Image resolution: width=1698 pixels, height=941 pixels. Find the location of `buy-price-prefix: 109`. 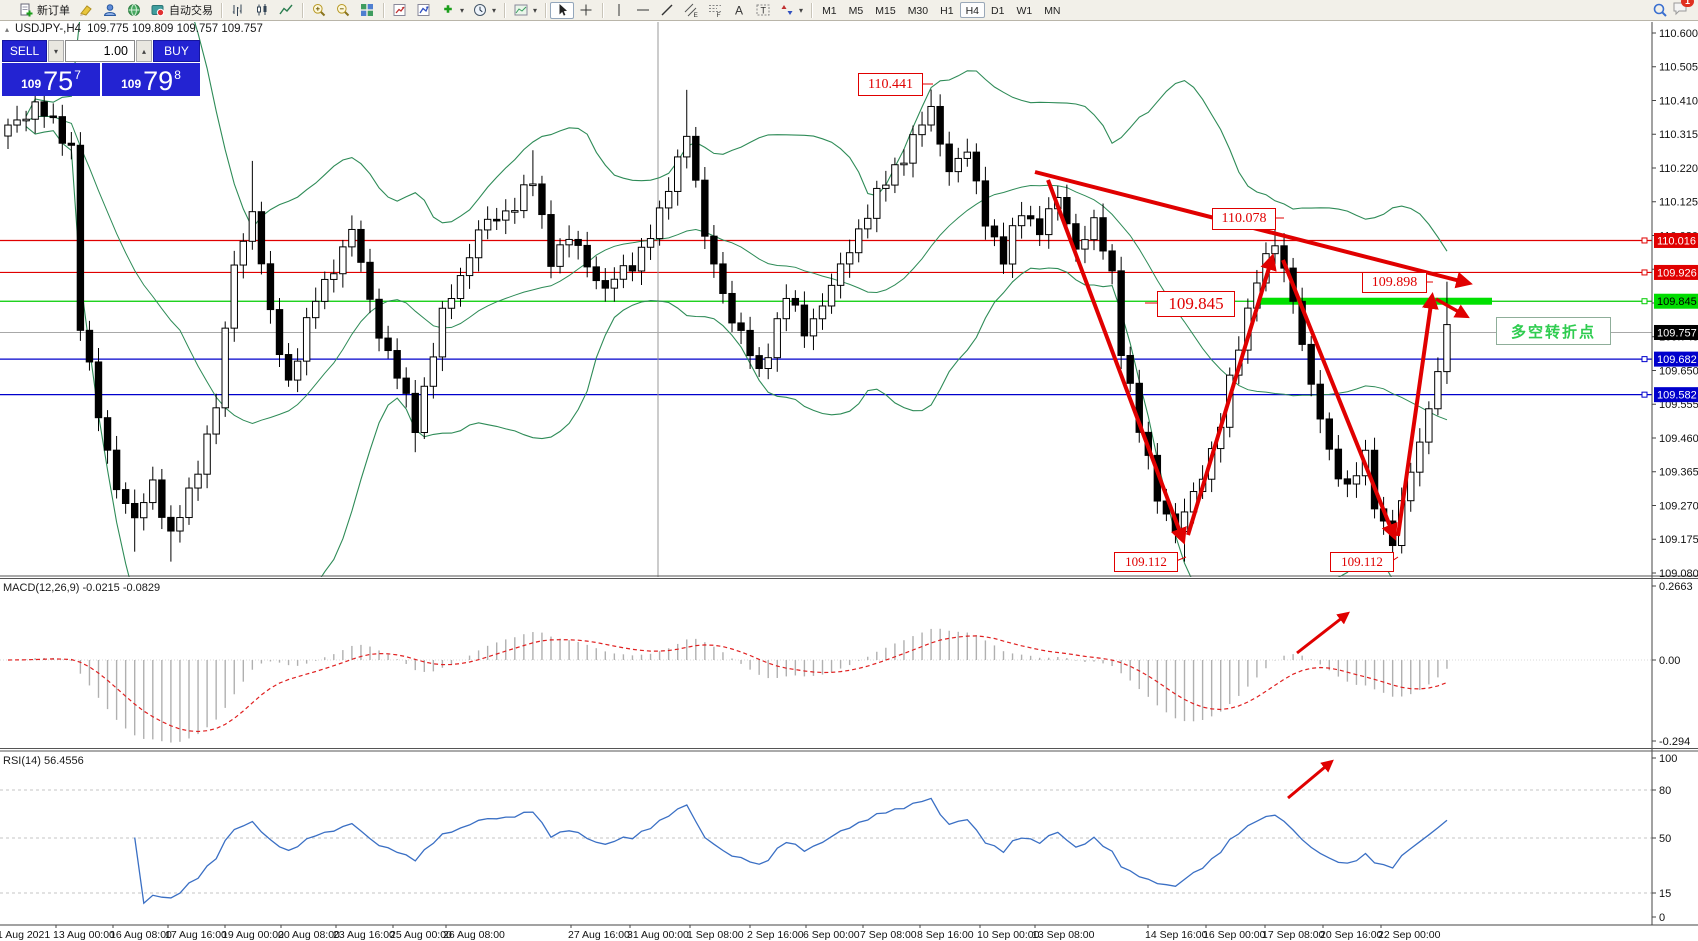

buy-price-prefix: 109 is located at coordinates (131, 84).